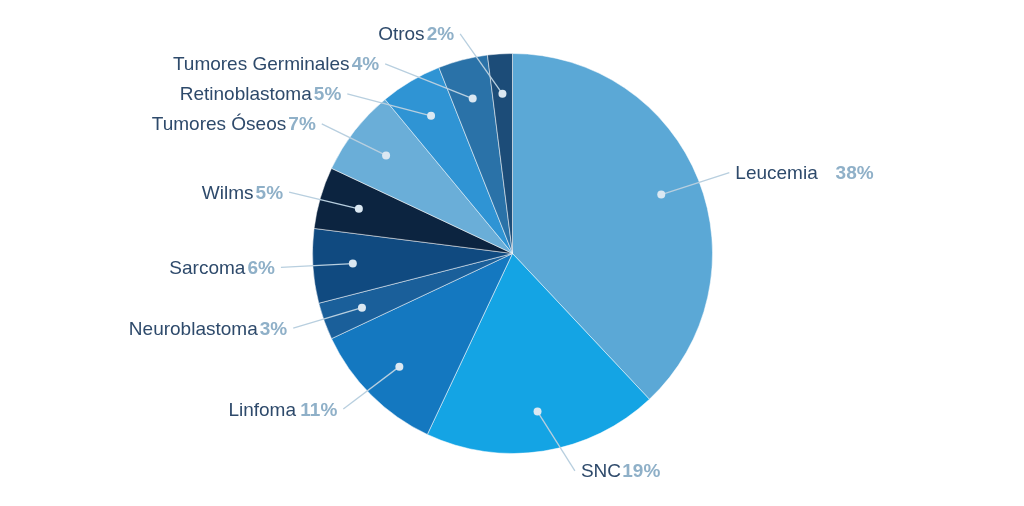  Describe the element at coordinates (207, 267) in the screenshot. I see `slice-label: Sarcoma` at that location.